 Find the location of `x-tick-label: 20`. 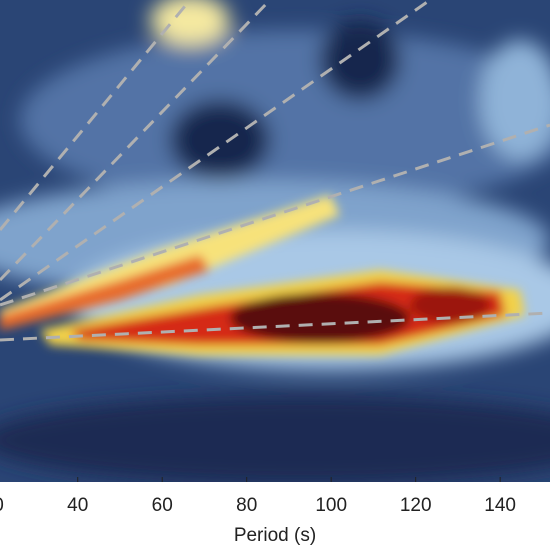

x-tick-label: 20 is located at coordinates (2, 505).